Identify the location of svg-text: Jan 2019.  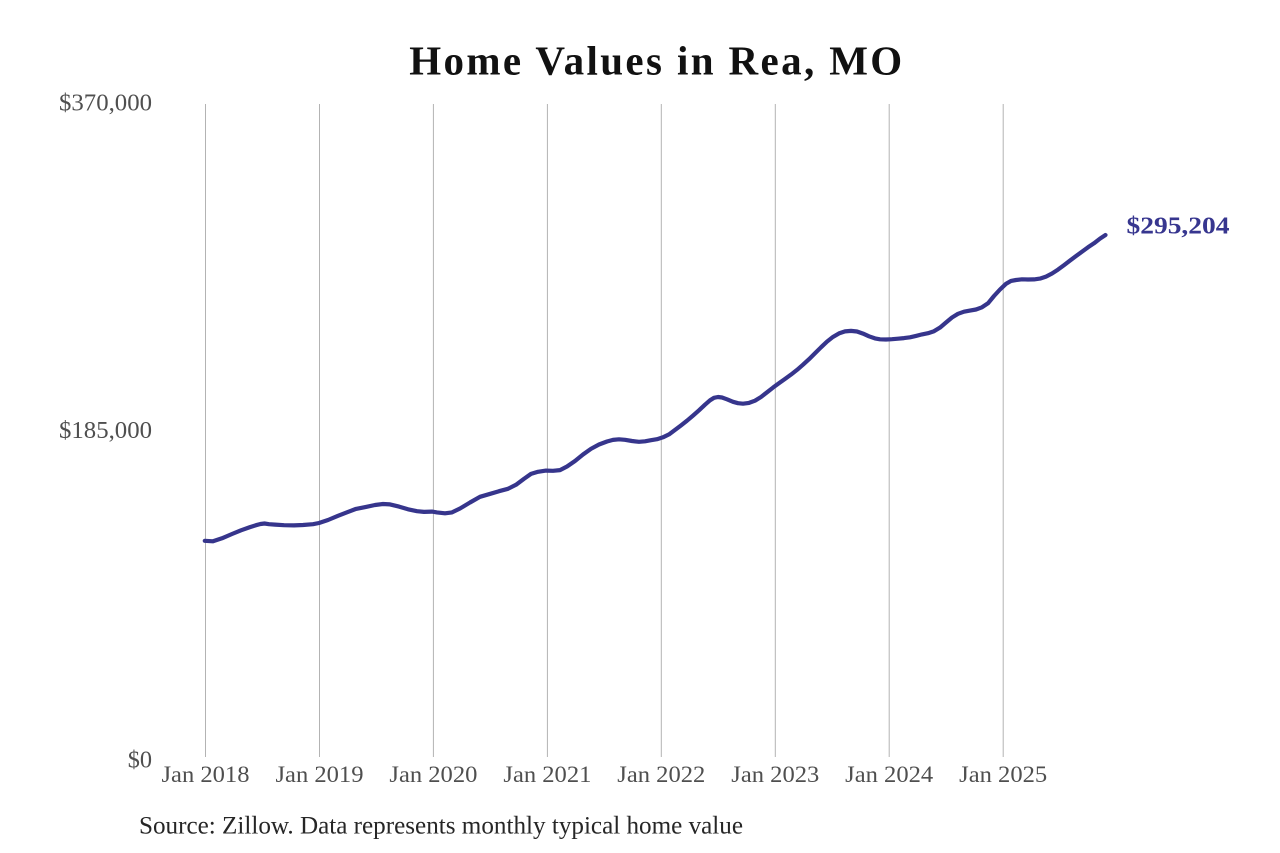
(320, 774).